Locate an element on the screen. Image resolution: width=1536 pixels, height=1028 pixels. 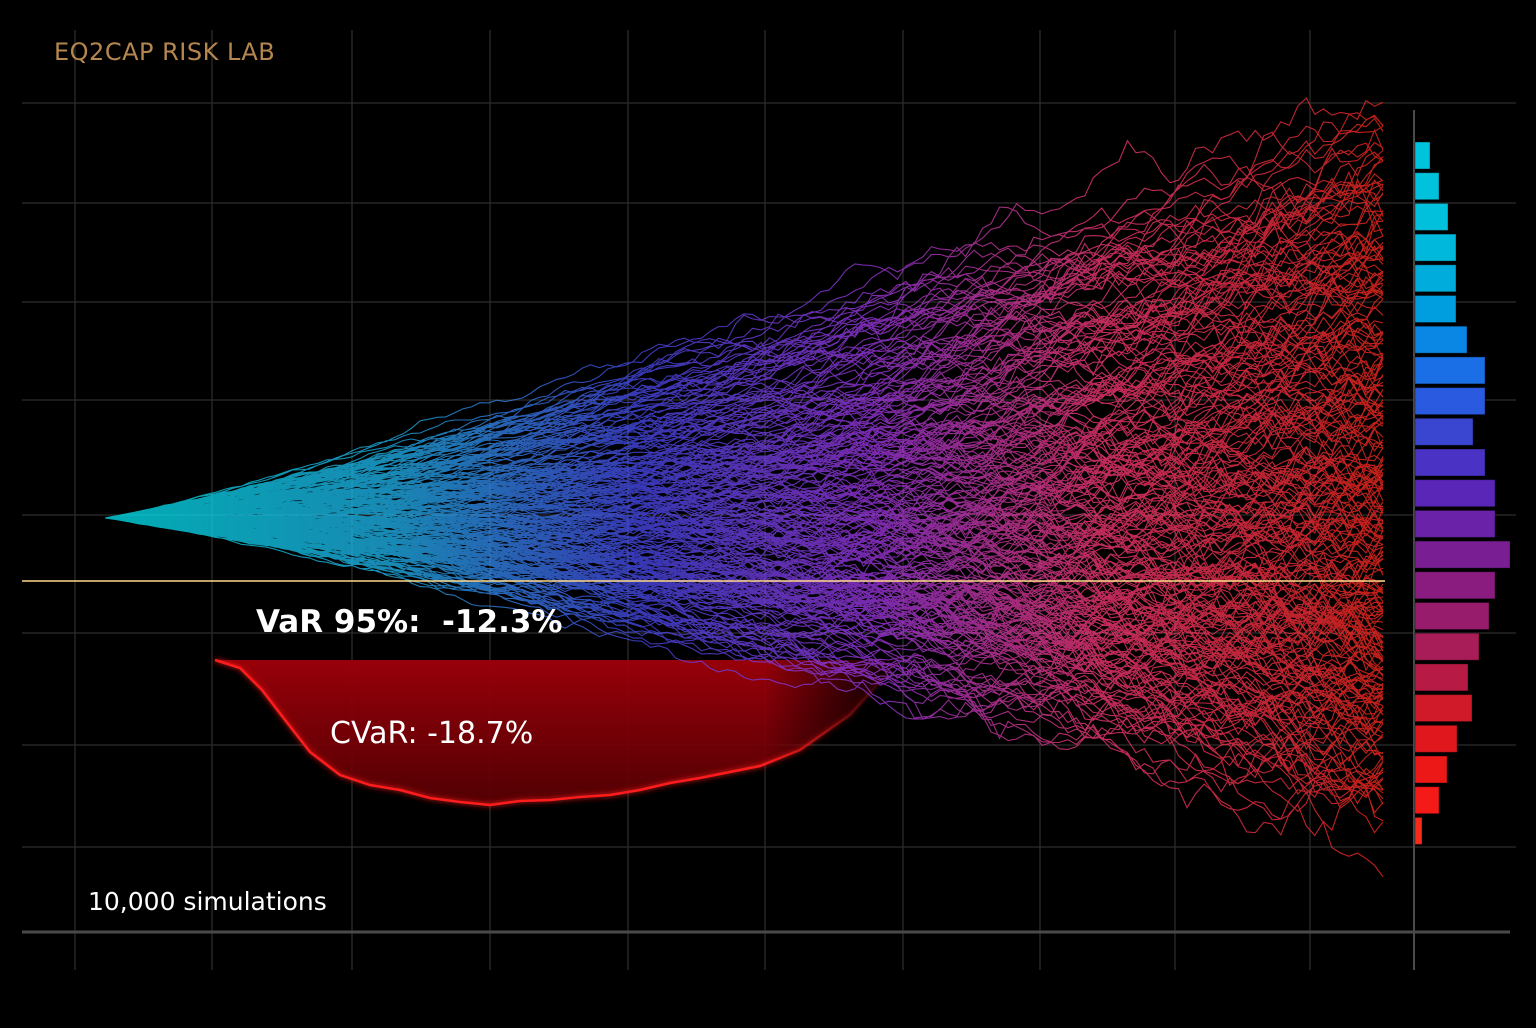
simulations-count-label: 10,000 simulations is located at coordinates (207, 901).